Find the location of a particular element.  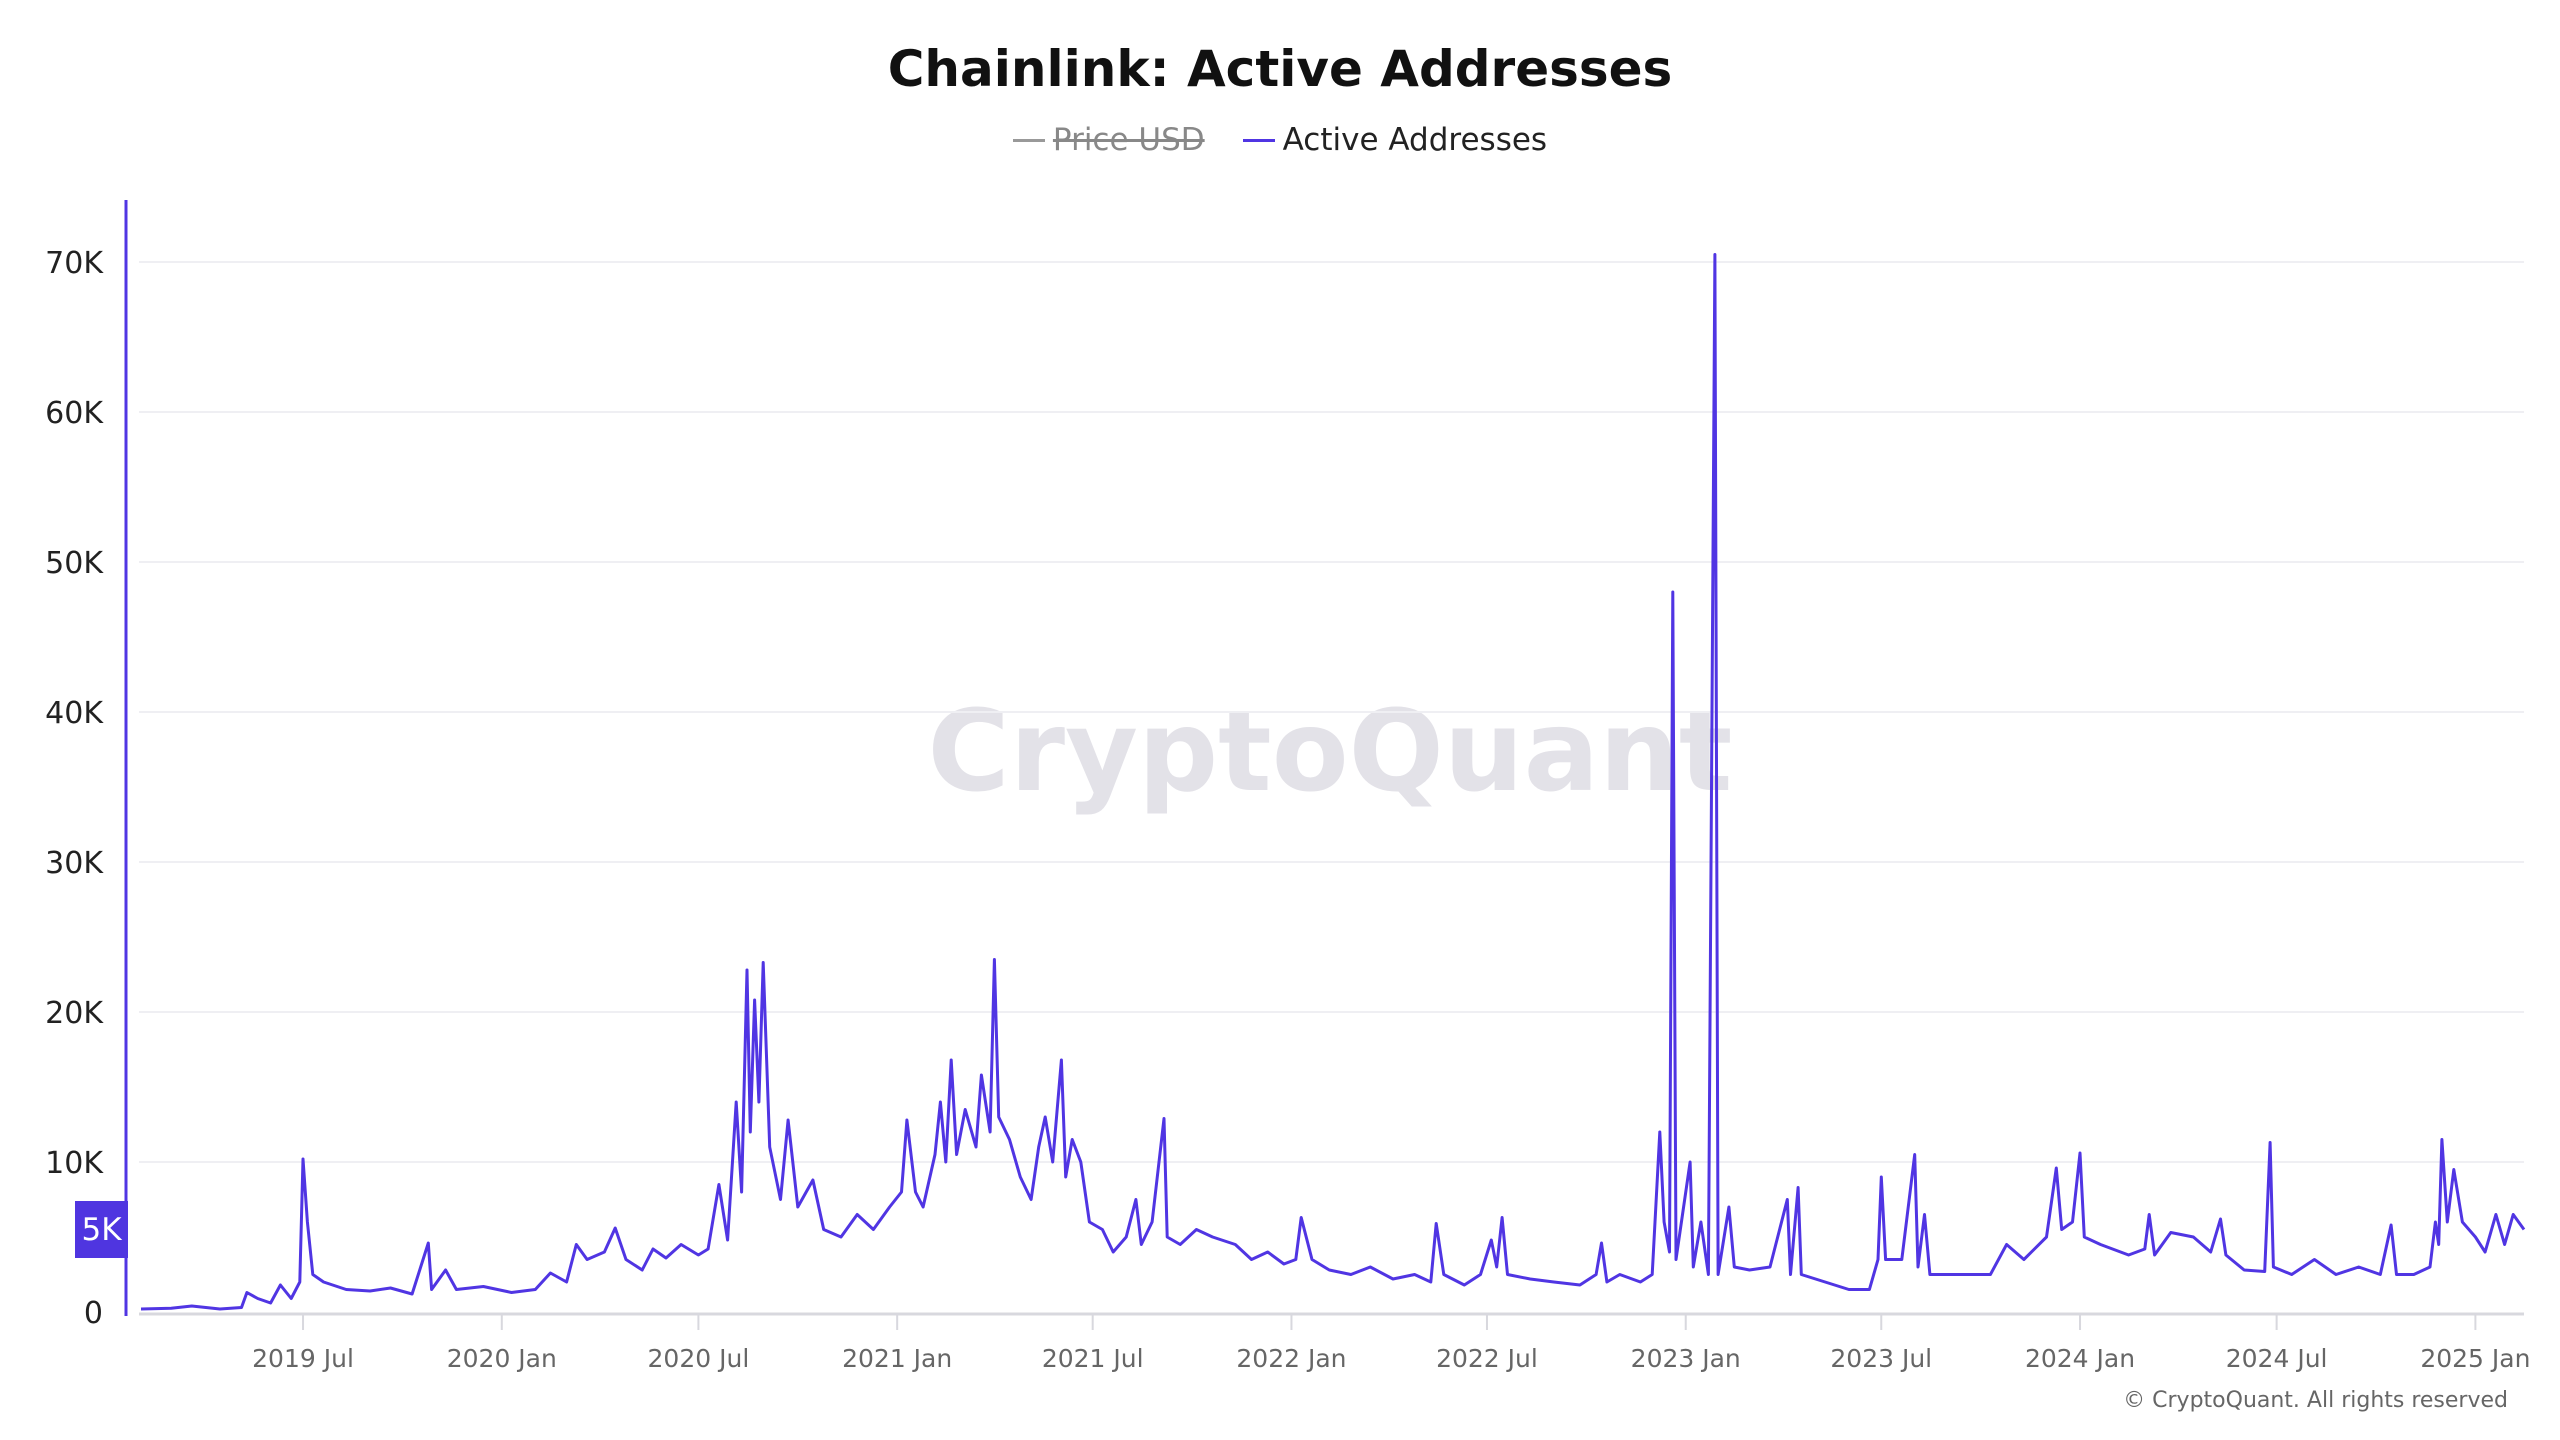

legend-label-price-usd: Price USD is located at coordinates (1128, 140).